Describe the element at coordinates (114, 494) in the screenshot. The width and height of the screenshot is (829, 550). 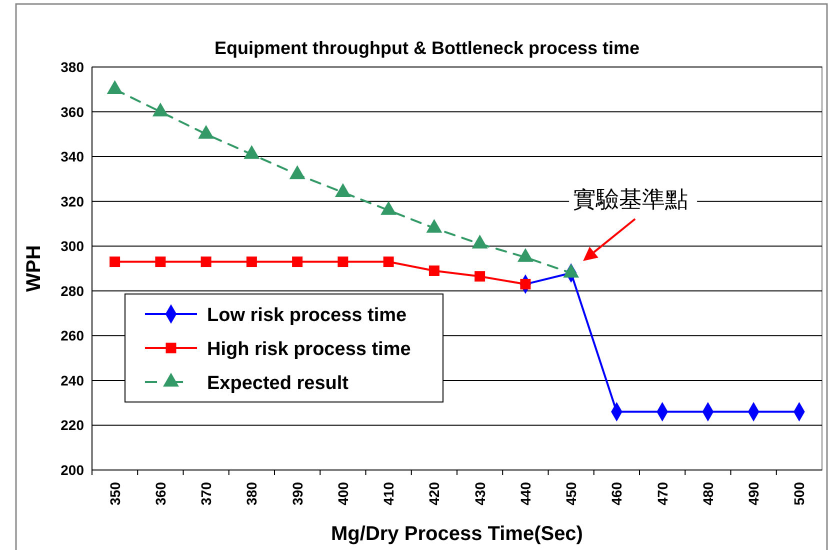
I see `x-tick-label: 350` at that location.